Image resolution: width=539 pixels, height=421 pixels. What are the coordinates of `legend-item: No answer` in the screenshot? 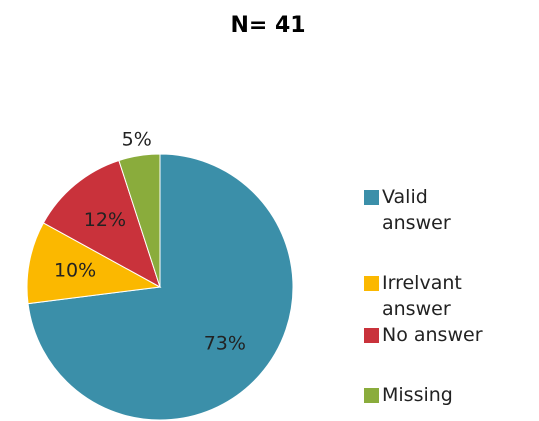 It's located at (428, 335).